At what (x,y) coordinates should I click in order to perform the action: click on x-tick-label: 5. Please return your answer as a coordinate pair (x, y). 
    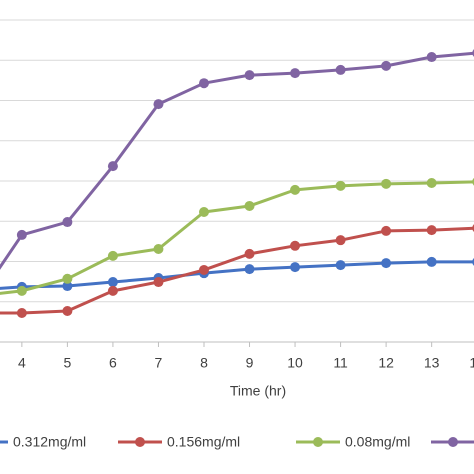
    Looking at the image, I should click on (67, 363).